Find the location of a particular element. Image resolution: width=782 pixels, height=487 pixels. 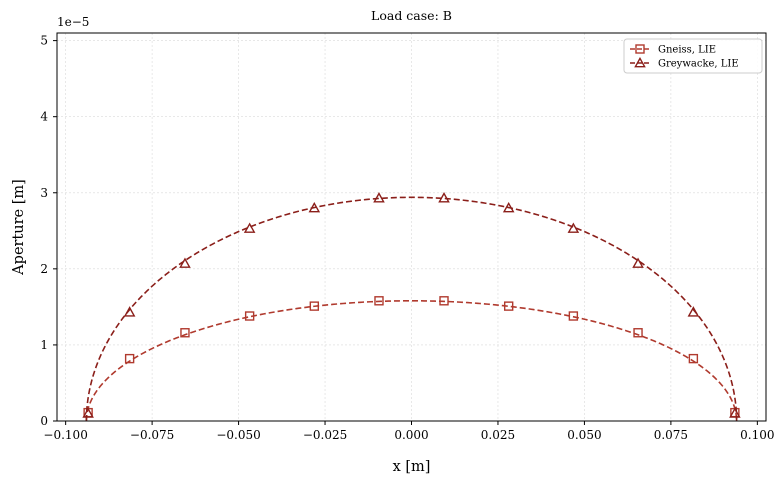

x-tick-label: 0.075 is located at coordinates (671, 435).